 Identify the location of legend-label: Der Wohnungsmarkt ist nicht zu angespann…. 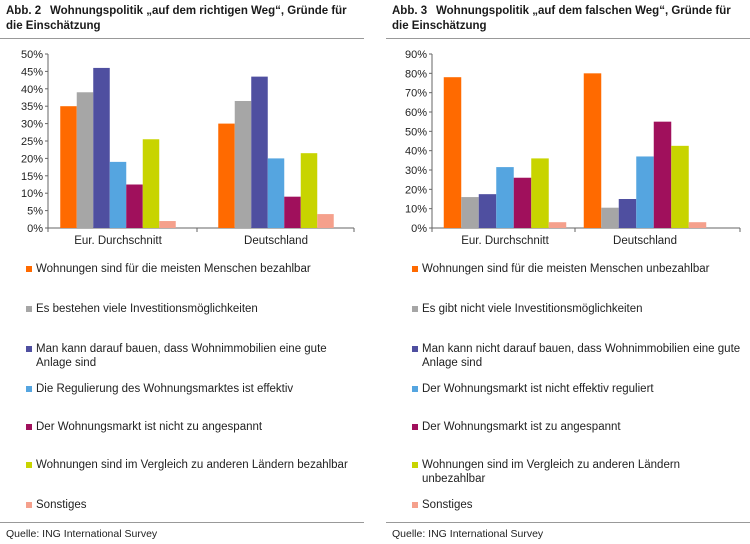
(149, 427).